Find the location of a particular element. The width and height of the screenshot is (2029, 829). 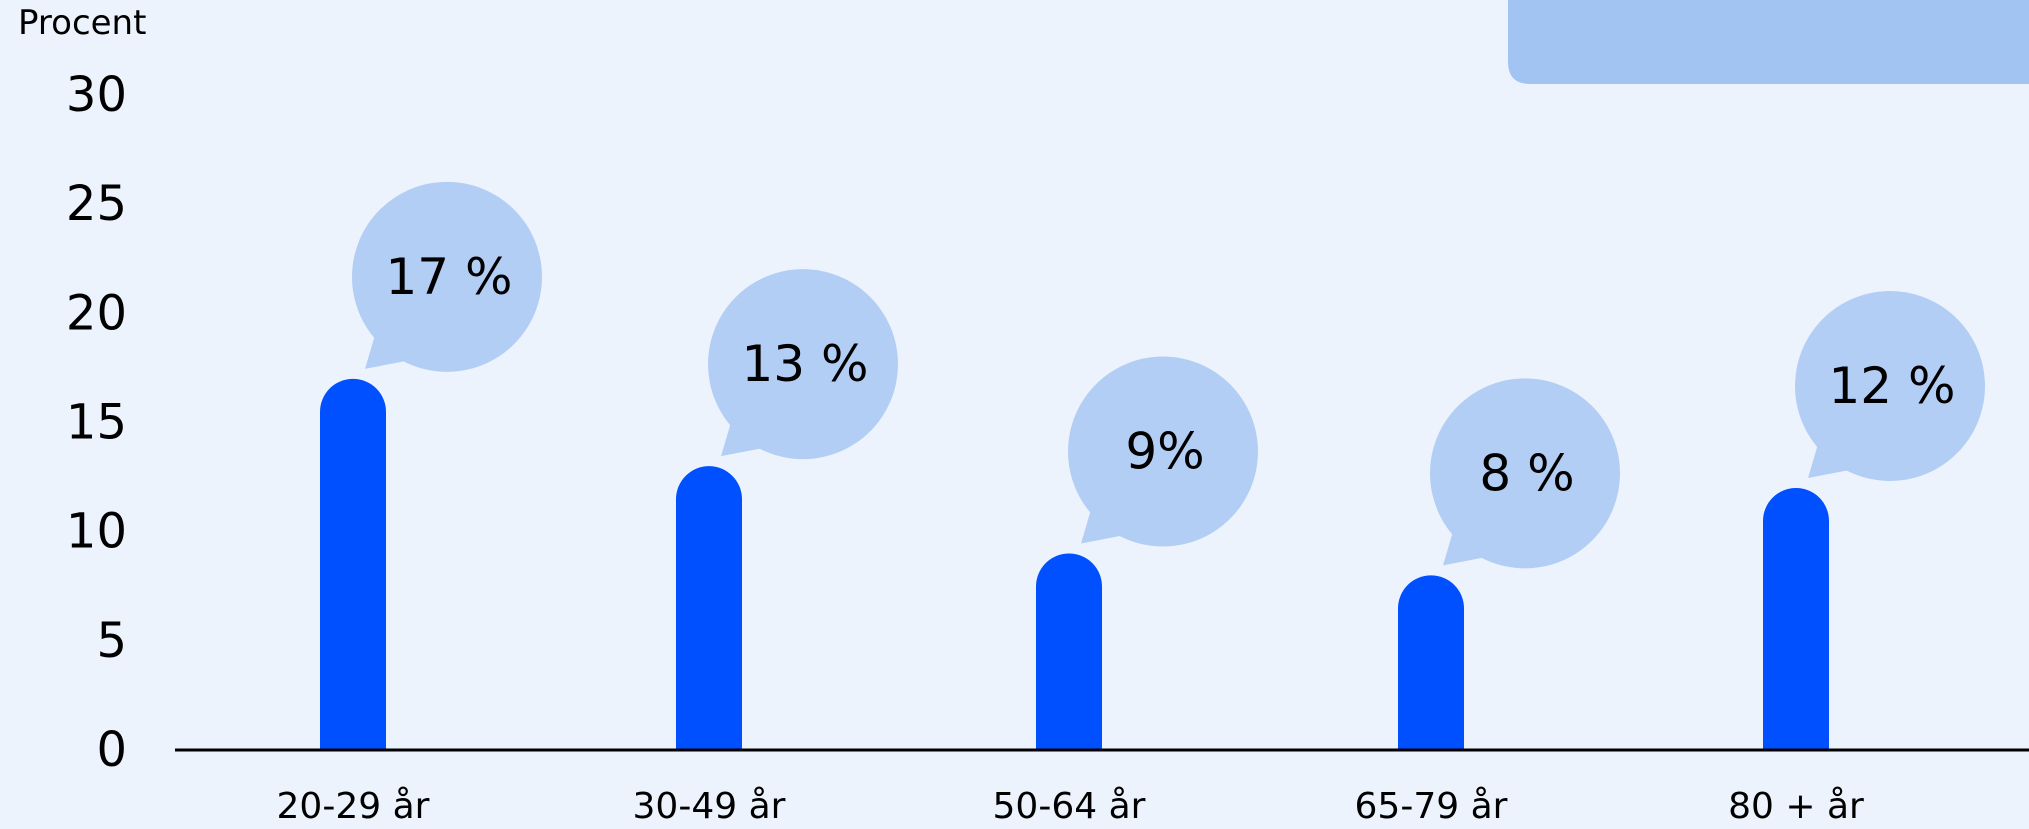

x-tick-label: 20-29 år is located at coordinates (353, 806).